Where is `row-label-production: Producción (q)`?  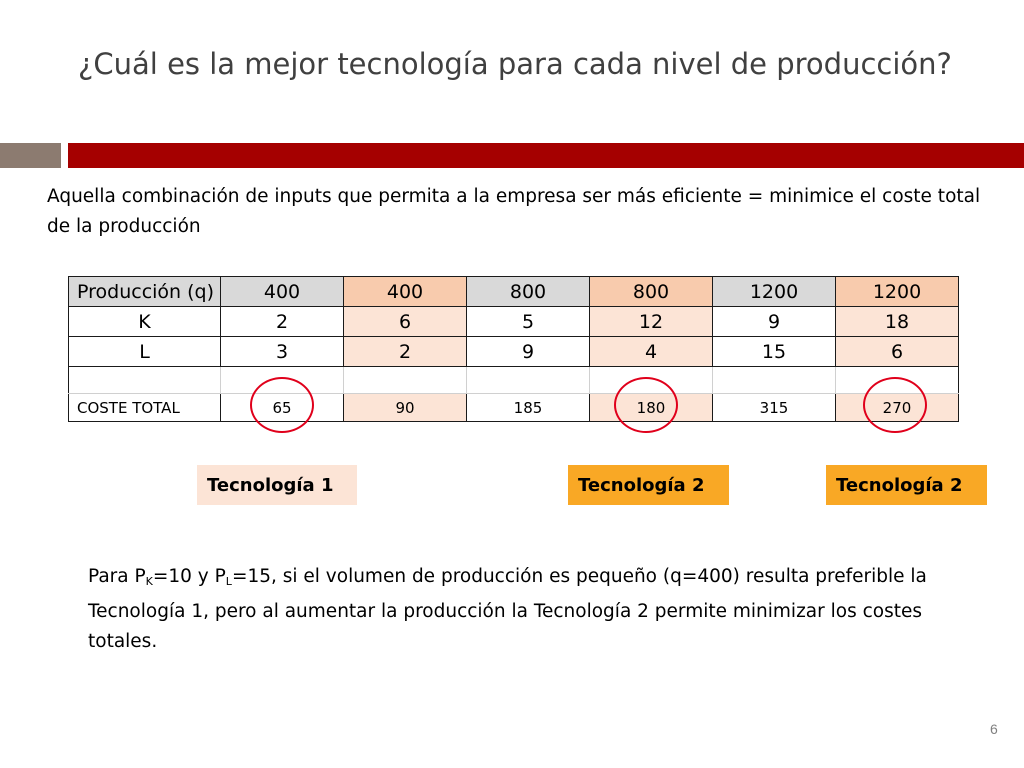 row-label-production: Producción (q) is located at coordinates (144, 291).